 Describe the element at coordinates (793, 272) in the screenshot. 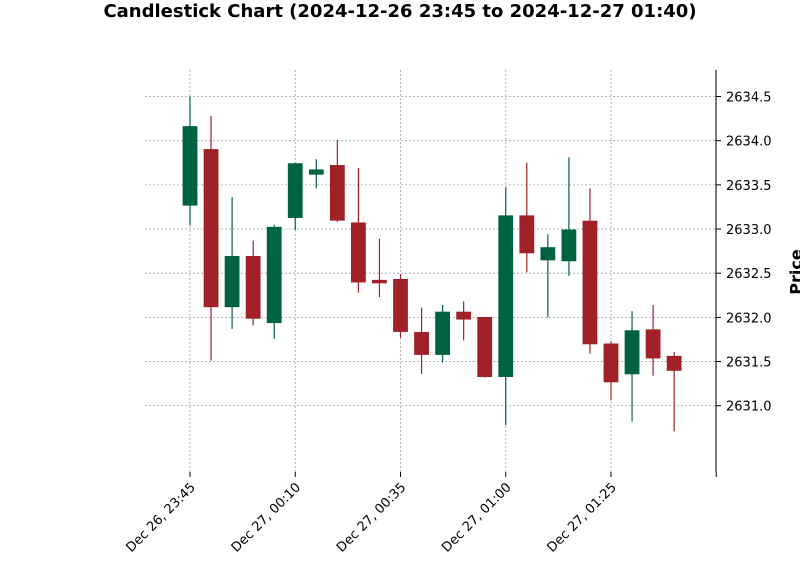

I see `y-axis-label: Price` at that location.